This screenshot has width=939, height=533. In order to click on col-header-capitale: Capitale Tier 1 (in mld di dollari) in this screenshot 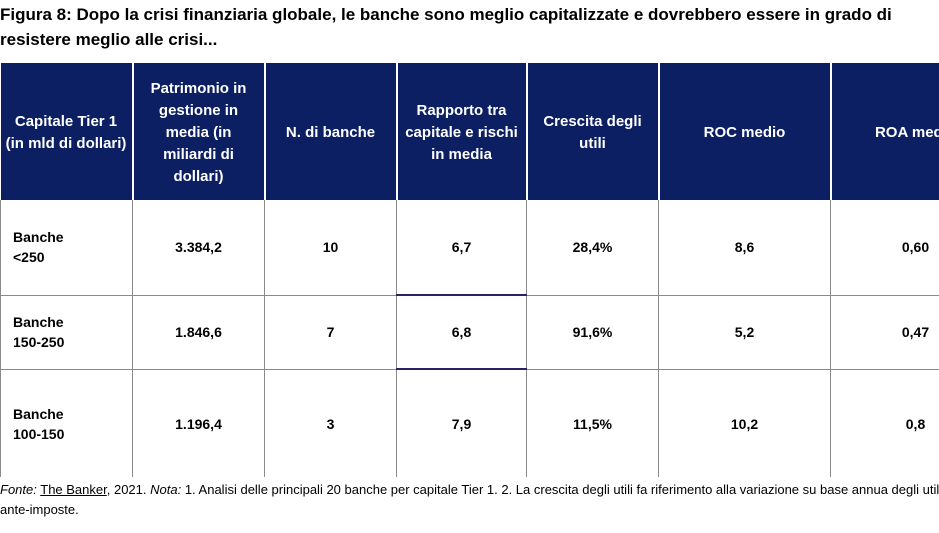, I will do `click(67, 131)`.